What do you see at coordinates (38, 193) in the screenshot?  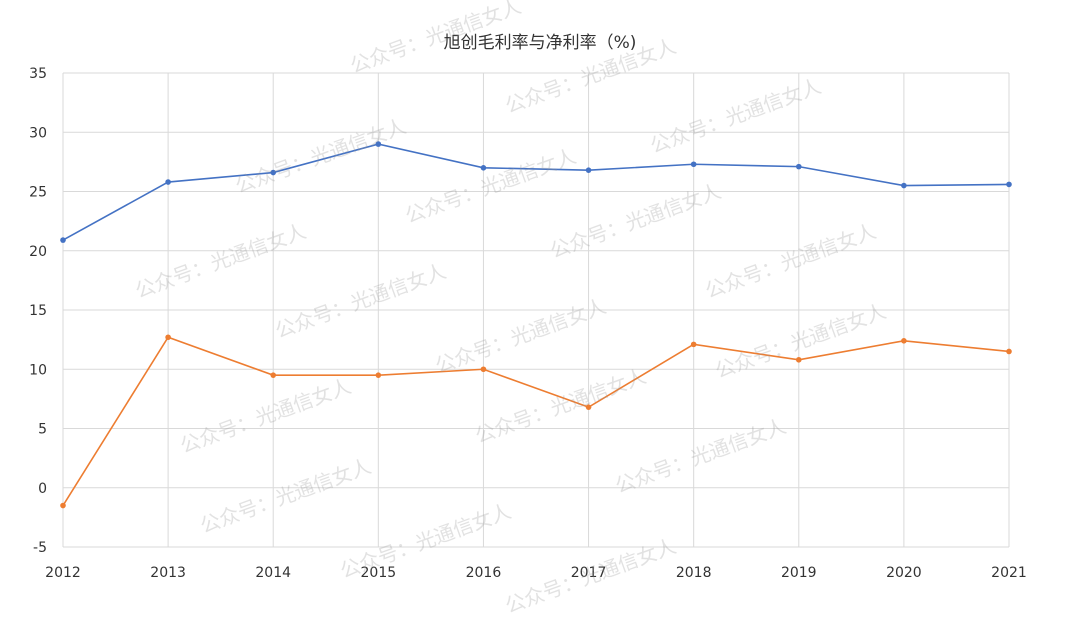 I see `y-tick-label: 25` at bounding box center [38, 193].